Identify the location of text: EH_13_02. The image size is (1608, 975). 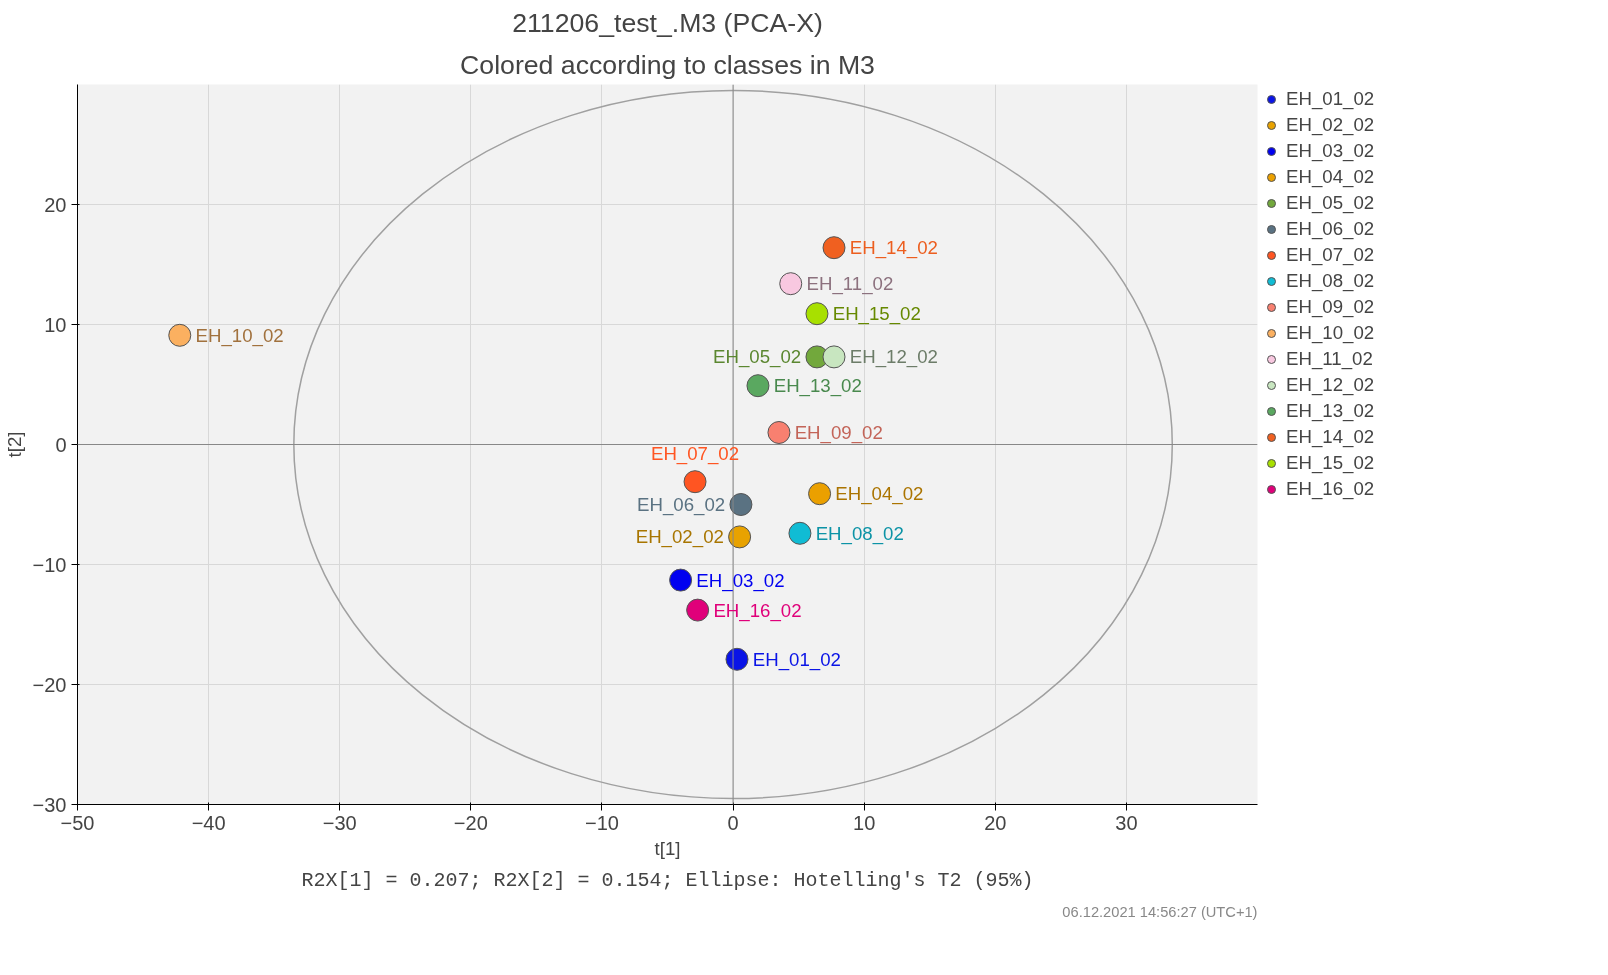
(817, 386).